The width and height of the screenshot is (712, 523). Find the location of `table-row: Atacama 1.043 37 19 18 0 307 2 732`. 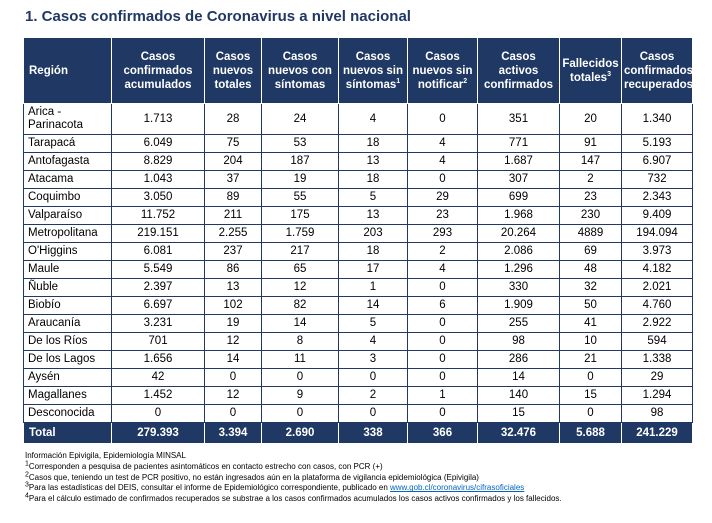

table-row: Atacama 1.043 37 19 18 0 307 2 732 is located at coordinates (358, 179).